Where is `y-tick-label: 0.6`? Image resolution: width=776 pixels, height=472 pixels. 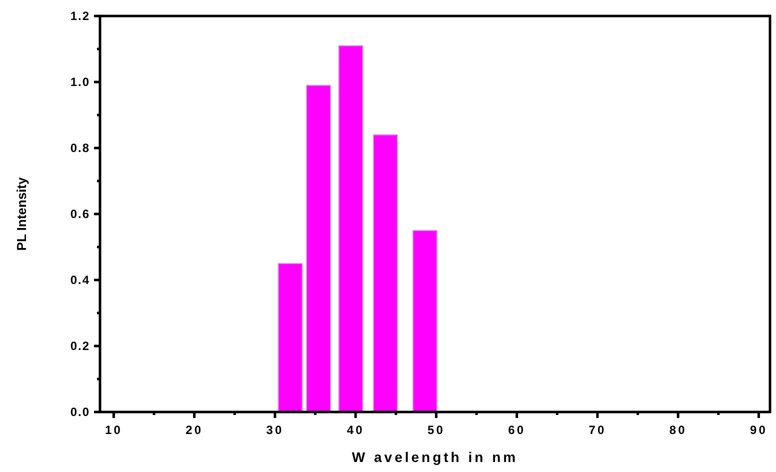 y-tick-label: 0.6 is located at coordinates (80, 214).